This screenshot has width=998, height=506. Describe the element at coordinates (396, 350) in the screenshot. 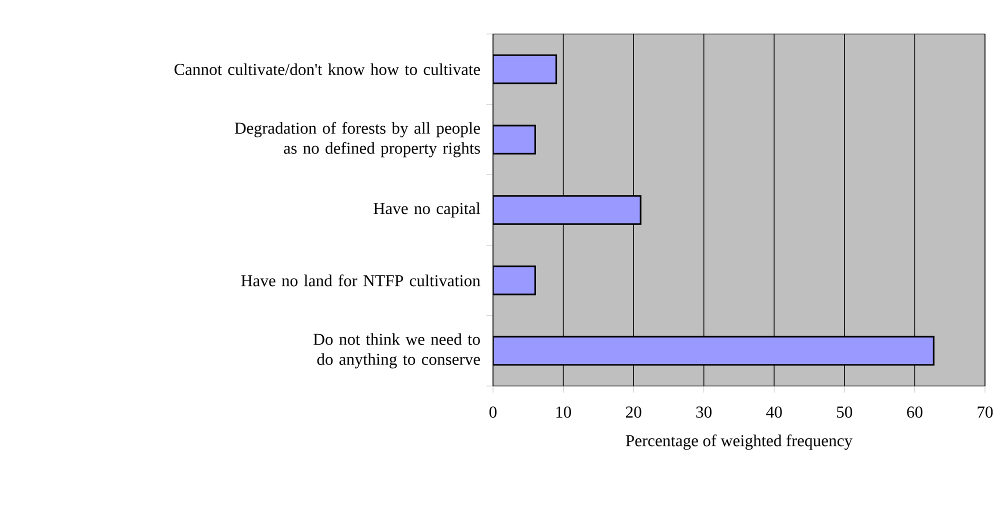

I see `y-tick-label: Do not think we need to do anything to conserve` at that location.